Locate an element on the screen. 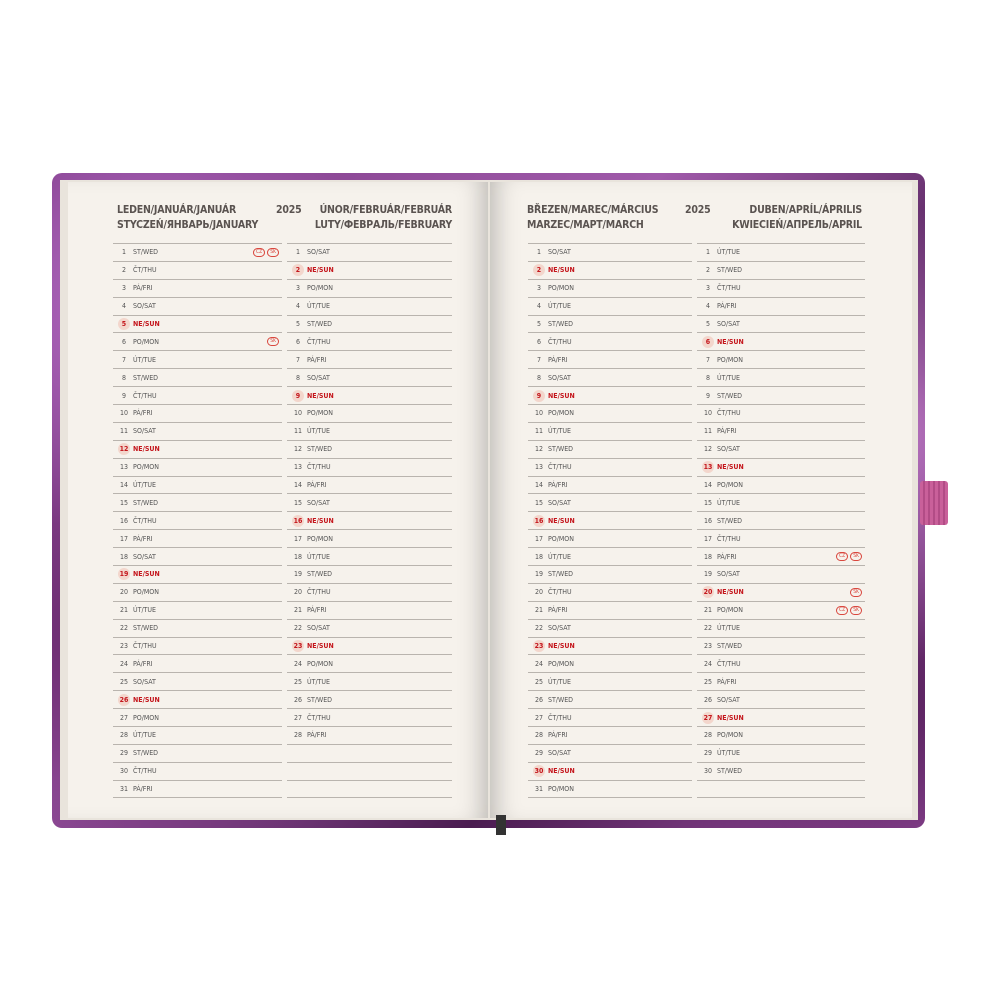 The height and width of the screenshot is (1000, 1000). day-row: 30 NE/SUN is located at coordinates (610, 770).